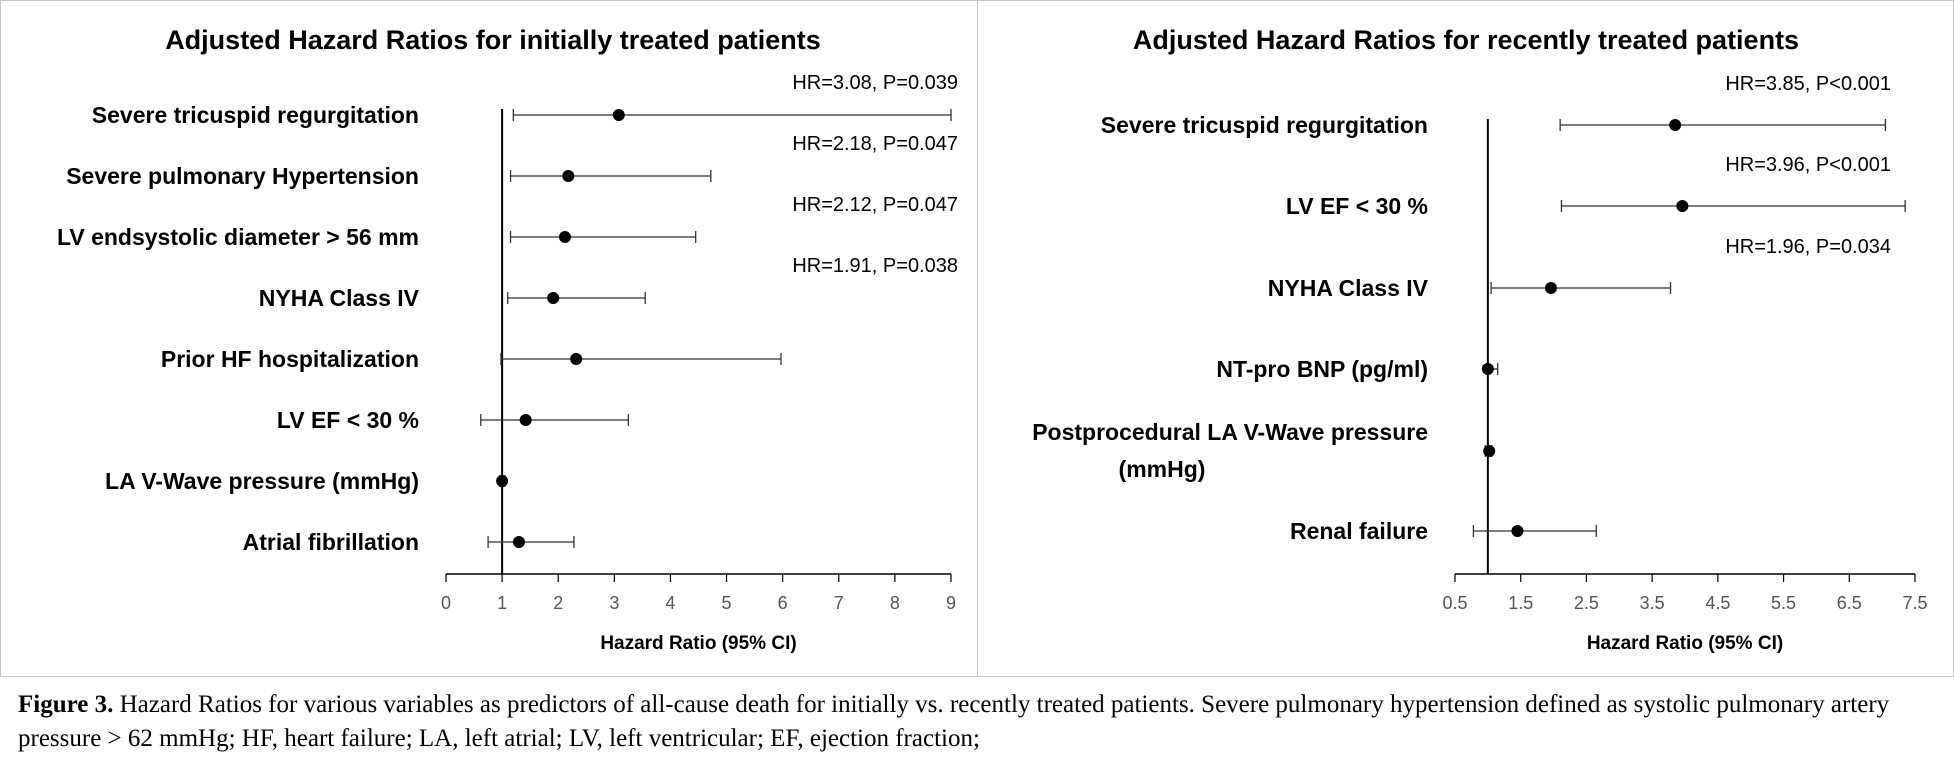 This screenshot has width=1954, height=777. What do you see at coordinates (290, 359) in the screenshot?
I see `row-label: Prior HF hospitalization` at bounding box center [290, 359].